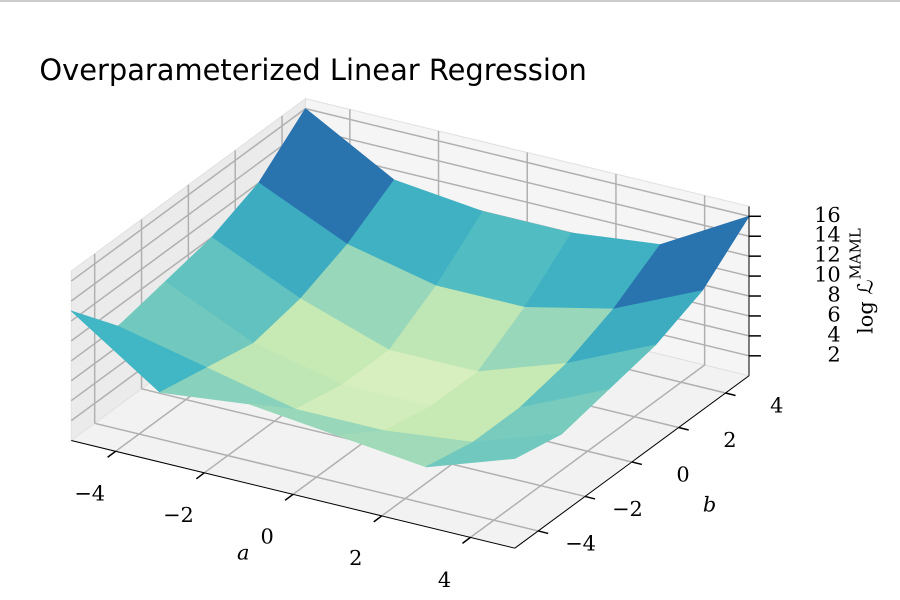 Image resolution: width=900 pixels, height=600 pixels. Describe the element at coordinates (827, 215) in the screenshot. I see `z-tick-label: 16` at that location.